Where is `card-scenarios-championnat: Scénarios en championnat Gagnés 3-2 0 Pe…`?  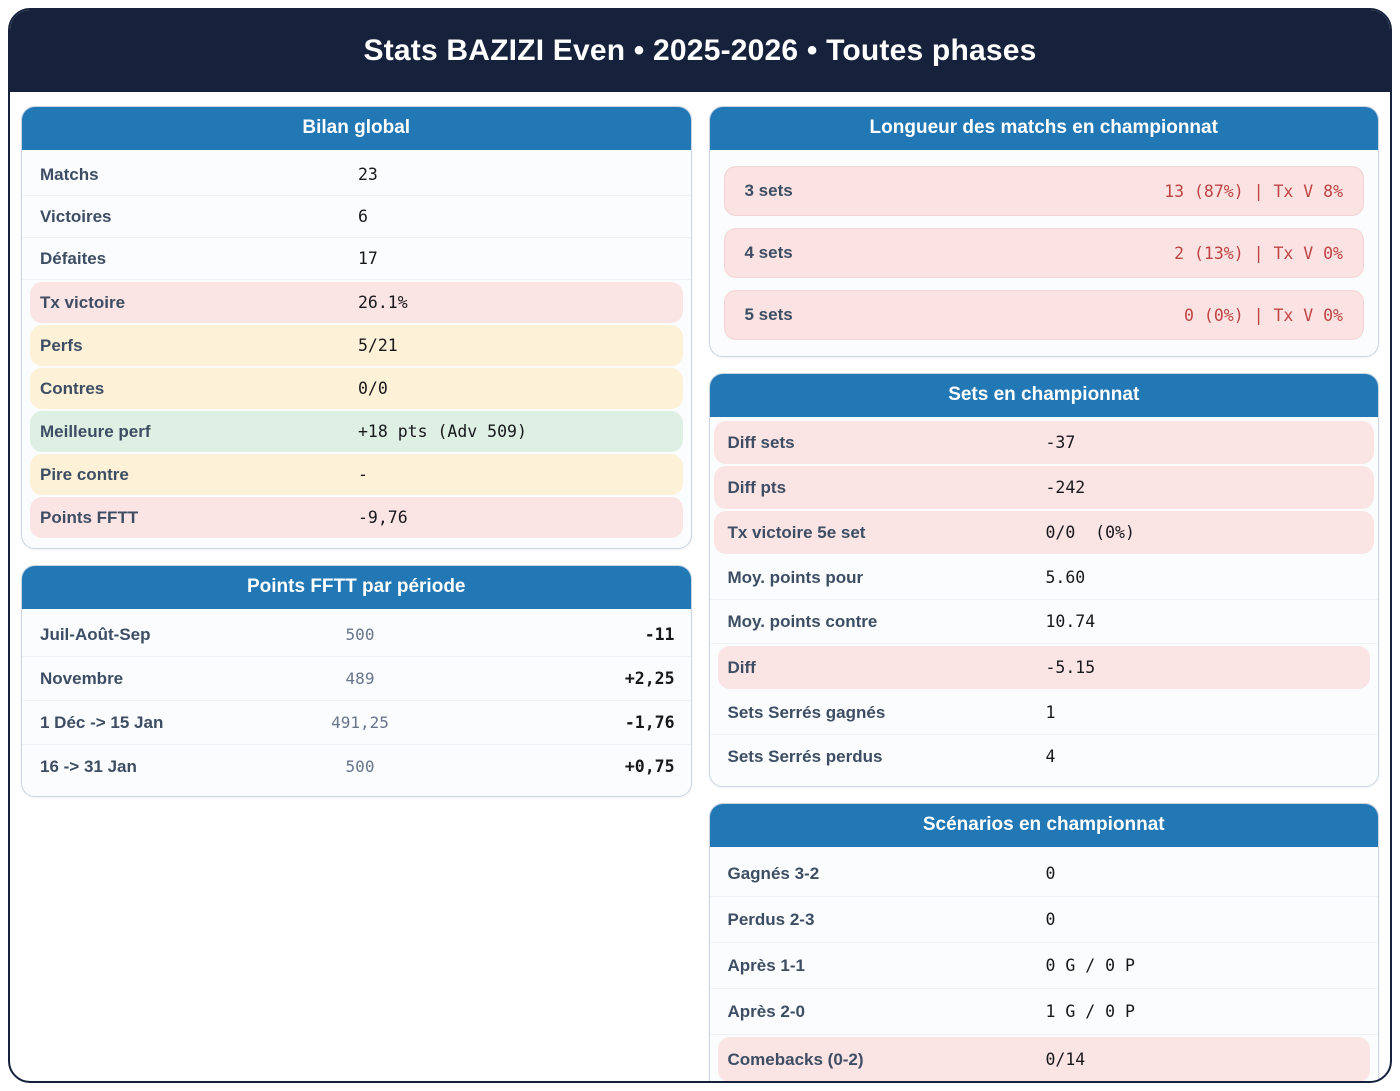 card-scenarios-championnat: Scénarios en championnat Gagnés 3-2 0 Pe… is located at coordinates (1043, 942).